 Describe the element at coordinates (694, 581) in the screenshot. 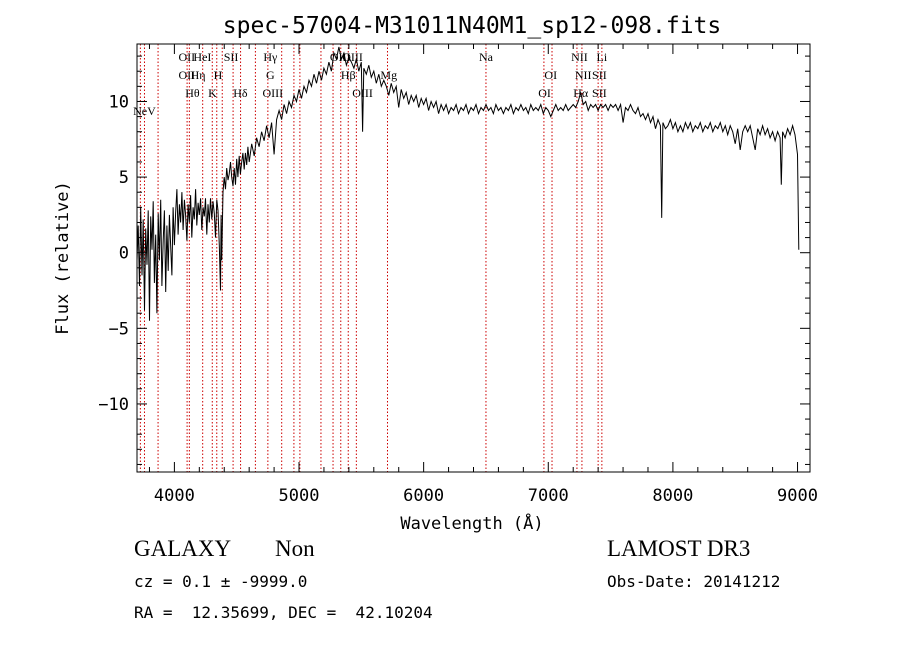

I see `obs-date-label: Obs-Date: 20141212` at that location.